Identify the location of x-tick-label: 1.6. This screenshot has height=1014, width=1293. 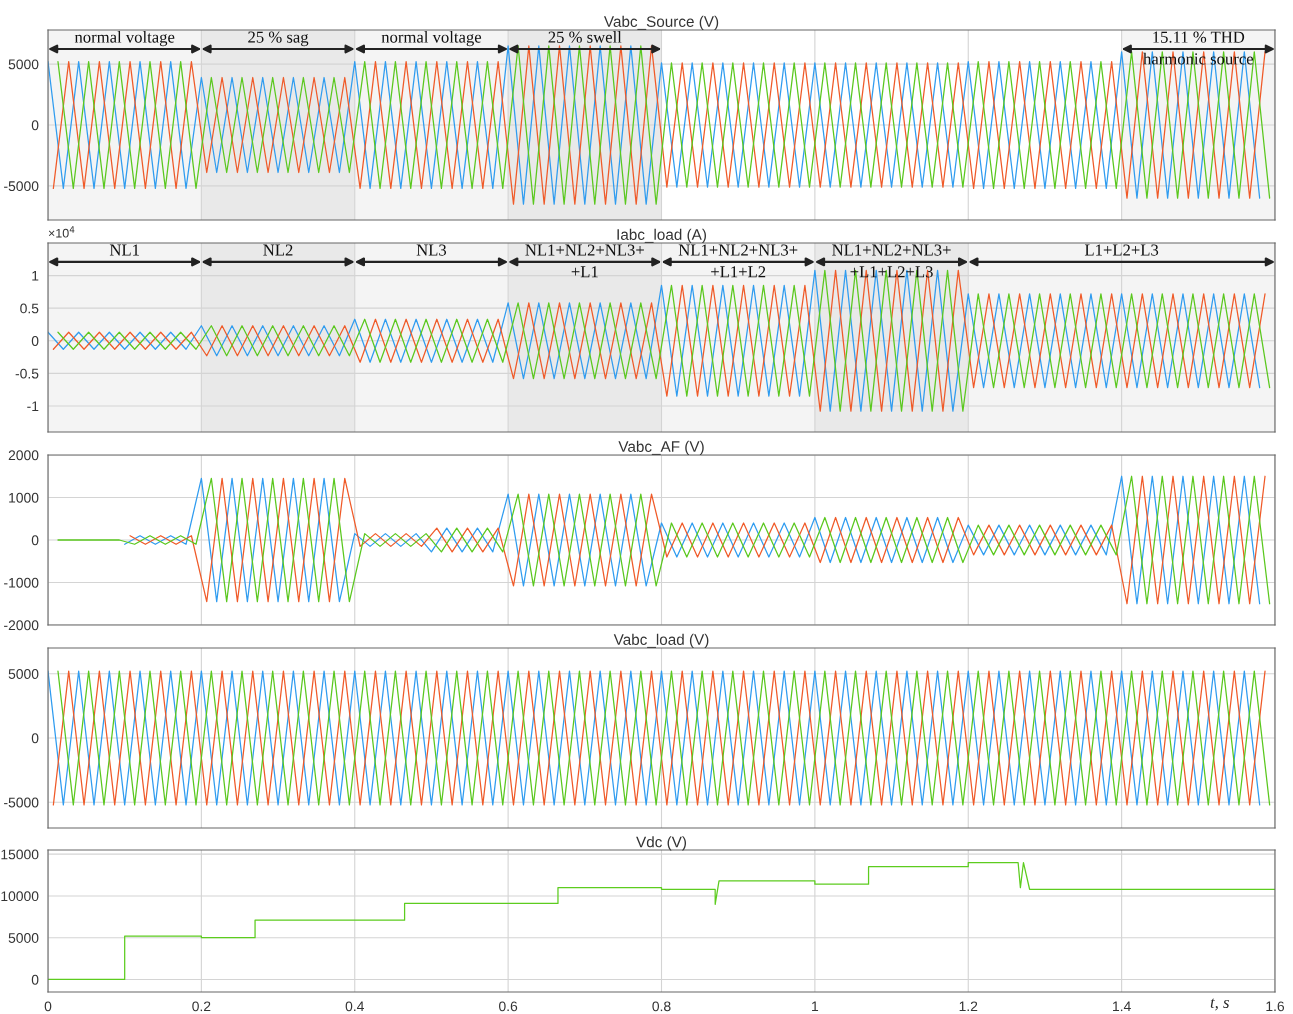
(1275, 1006).